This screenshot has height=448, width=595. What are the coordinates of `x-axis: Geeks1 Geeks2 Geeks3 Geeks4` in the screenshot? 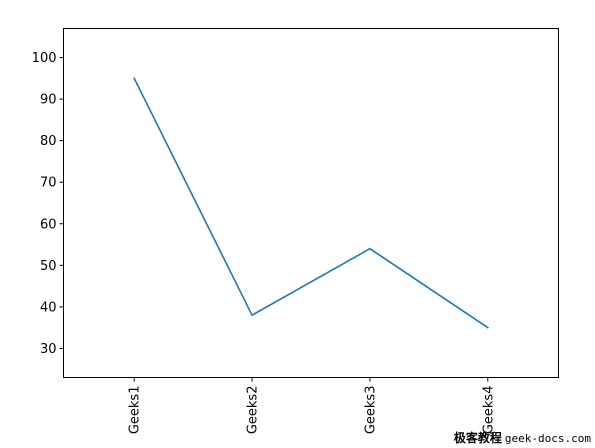 It's located at (312, 406).